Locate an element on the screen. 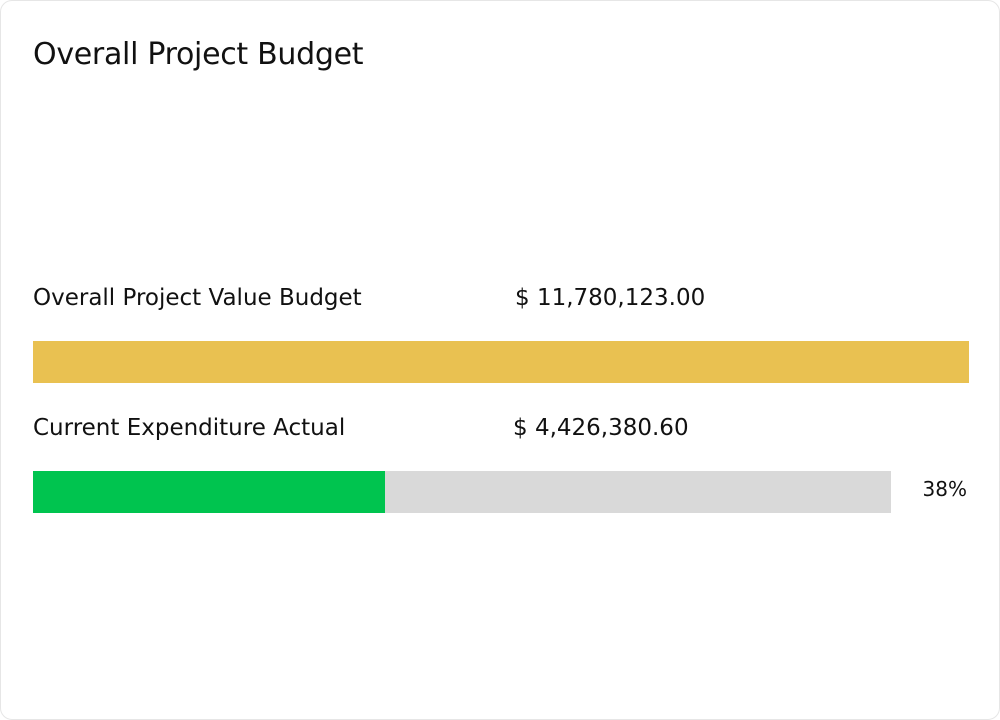 The height and width of the screenshot is (720, 1000). actual-amount: $ 4,426,380.60 is located at coordinates (601, 428).